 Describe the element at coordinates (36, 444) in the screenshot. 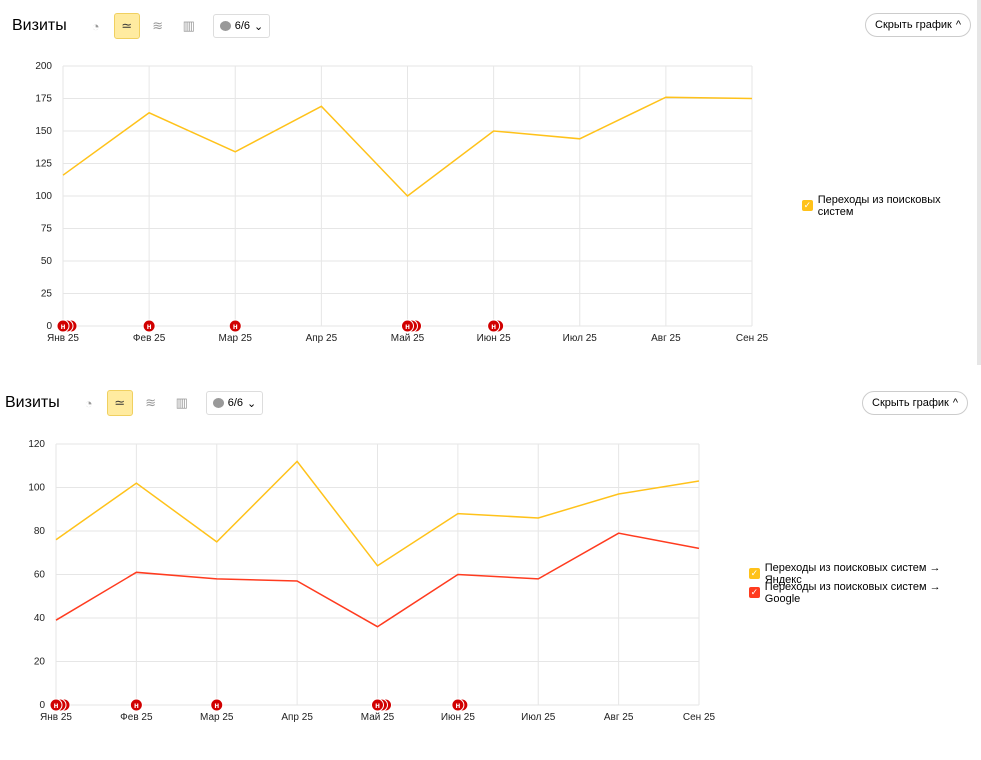

I see `y-tick-label: 120` at that location.